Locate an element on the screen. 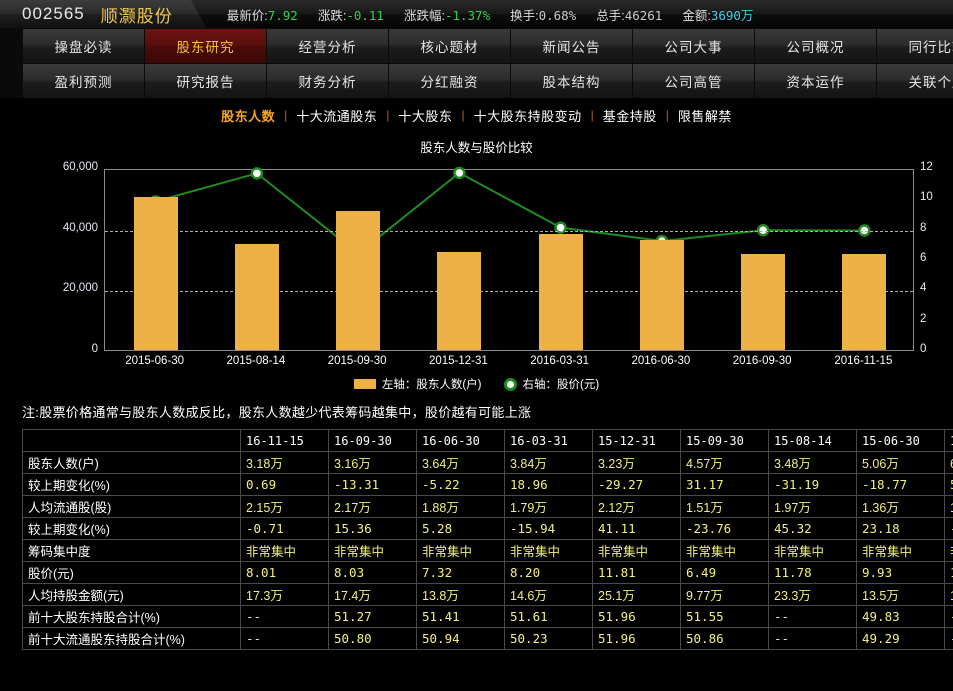 The width and height of the screenshot is (953, 691). stock-code: 002565 is located at coordinates (53, 13).